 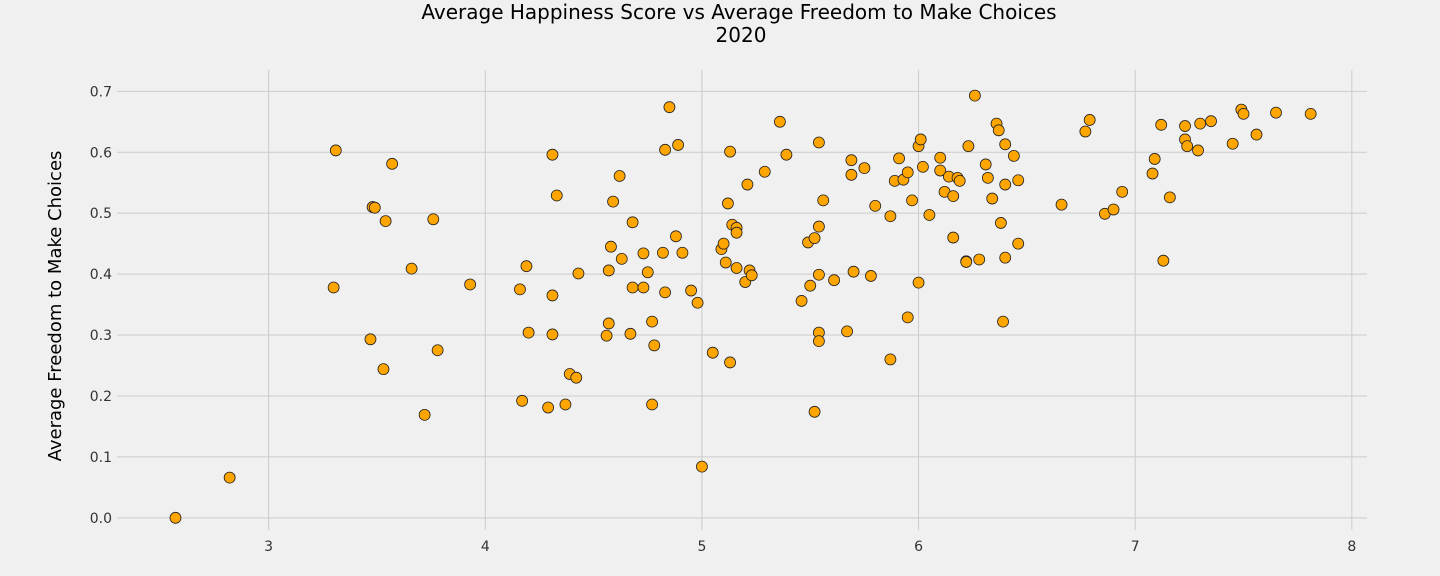 I want to click on chart-title-line-2: 2020, so click(x=741, y=35).